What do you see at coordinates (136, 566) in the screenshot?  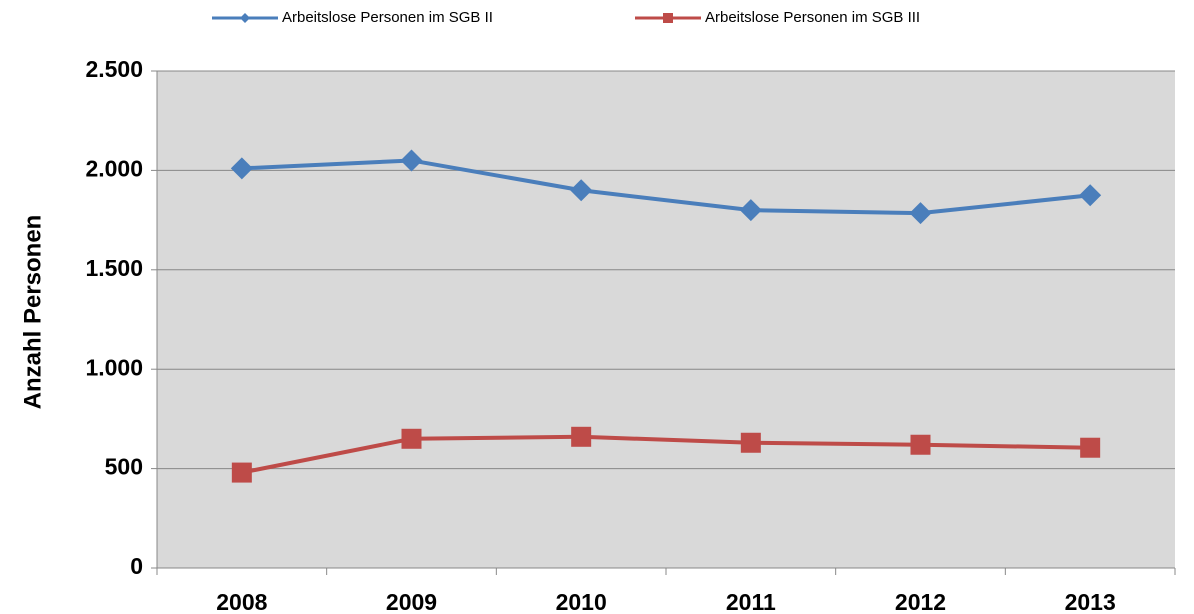 I see `y-tick-label: 0` at bounding box center [136, 566].